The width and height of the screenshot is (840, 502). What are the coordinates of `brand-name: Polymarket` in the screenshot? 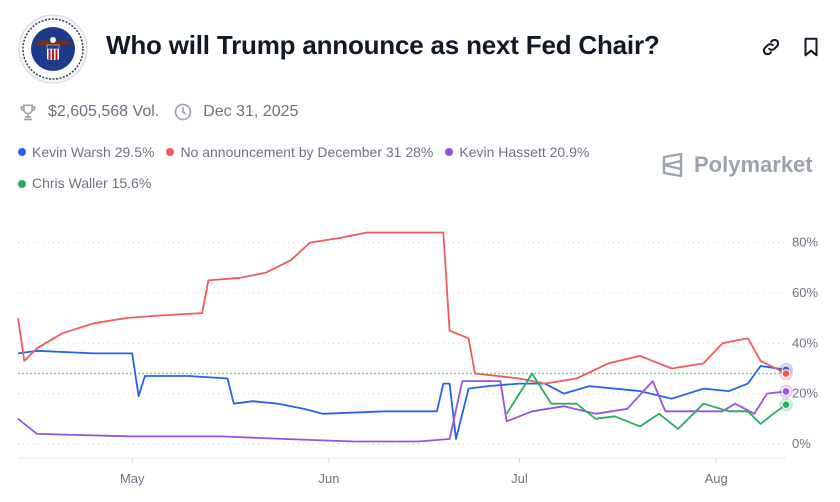 It's located at (753, 164).